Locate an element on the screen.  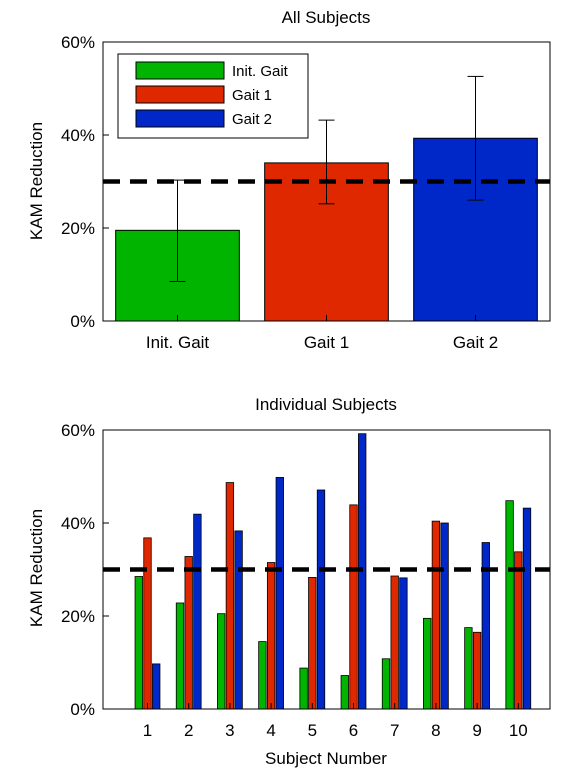
chart-1-legend-label: Gait 1 is located at coordinates (252, 95).